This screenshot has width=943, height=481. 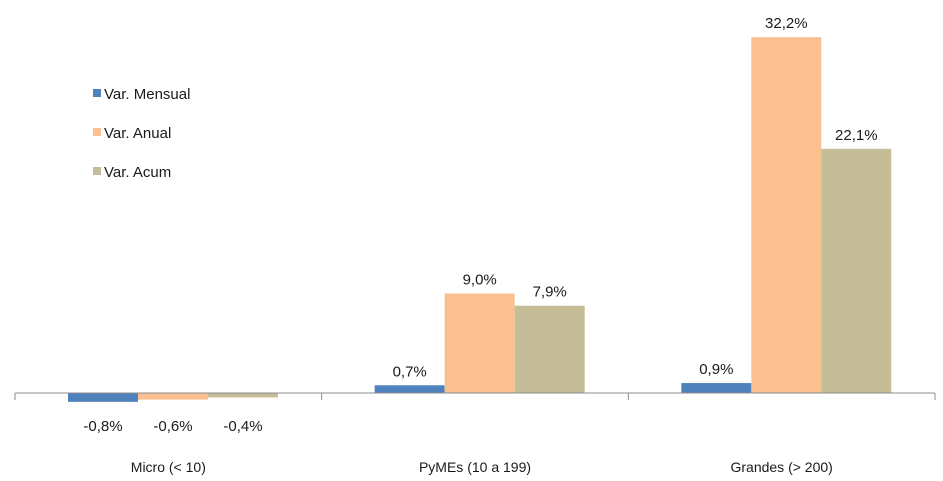 What do you see at coordinates (716, 369) in the screenshot?
I see `data-label: 0,9%` at bounding box center [716, 369].